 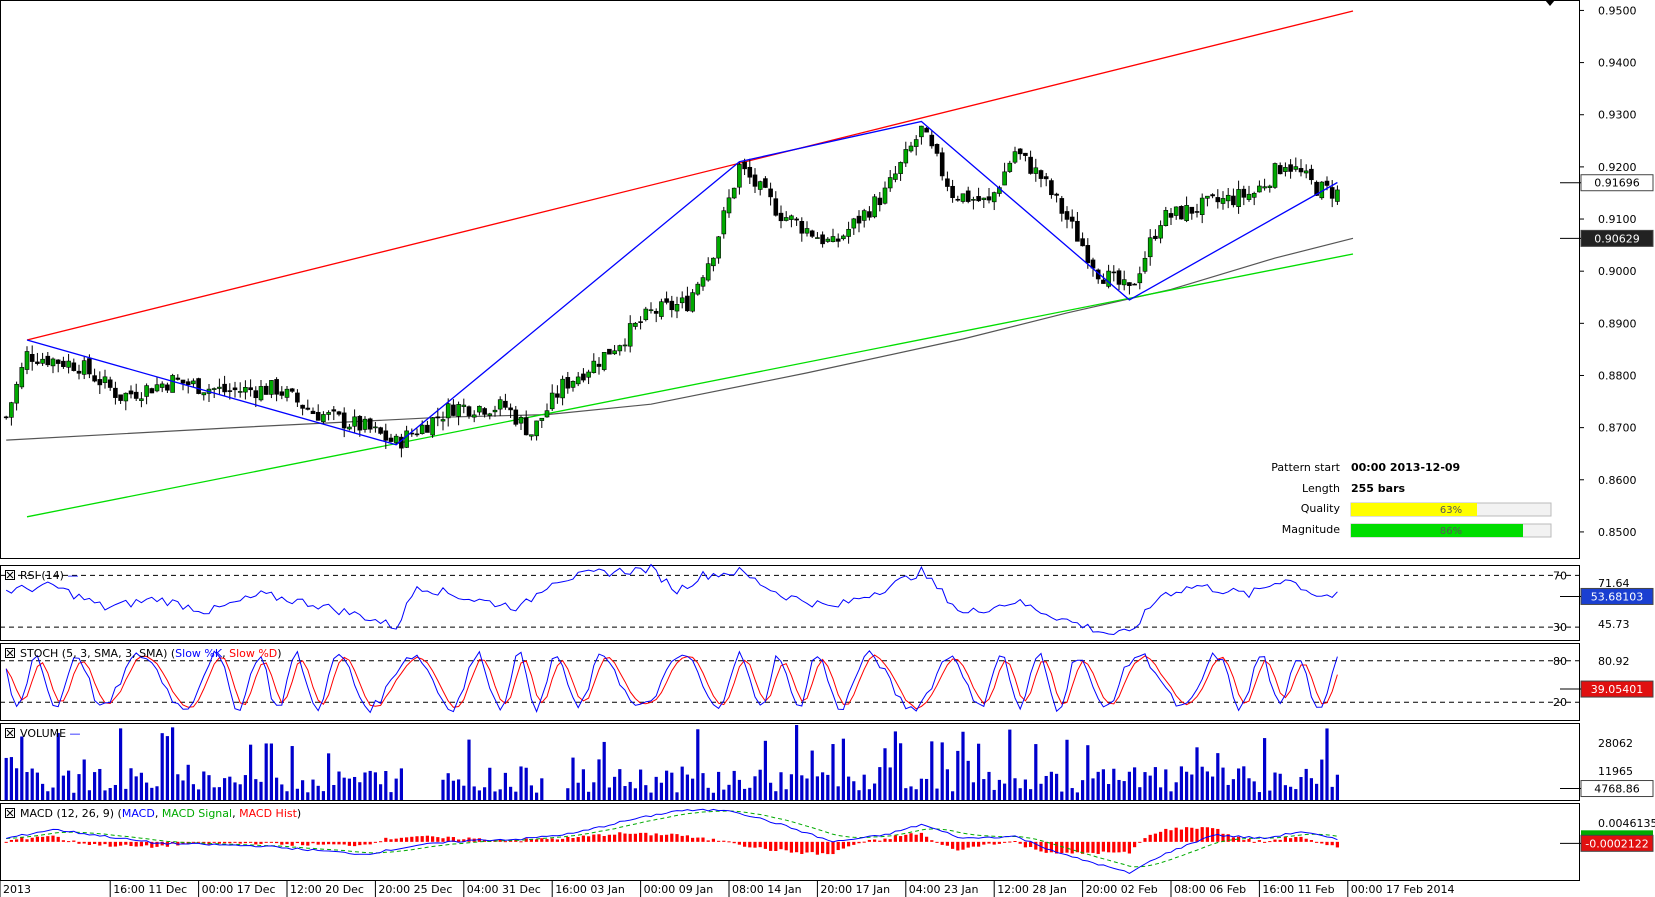 I want to click on magnitude-bar-fill, so click(x=1437, y=530).